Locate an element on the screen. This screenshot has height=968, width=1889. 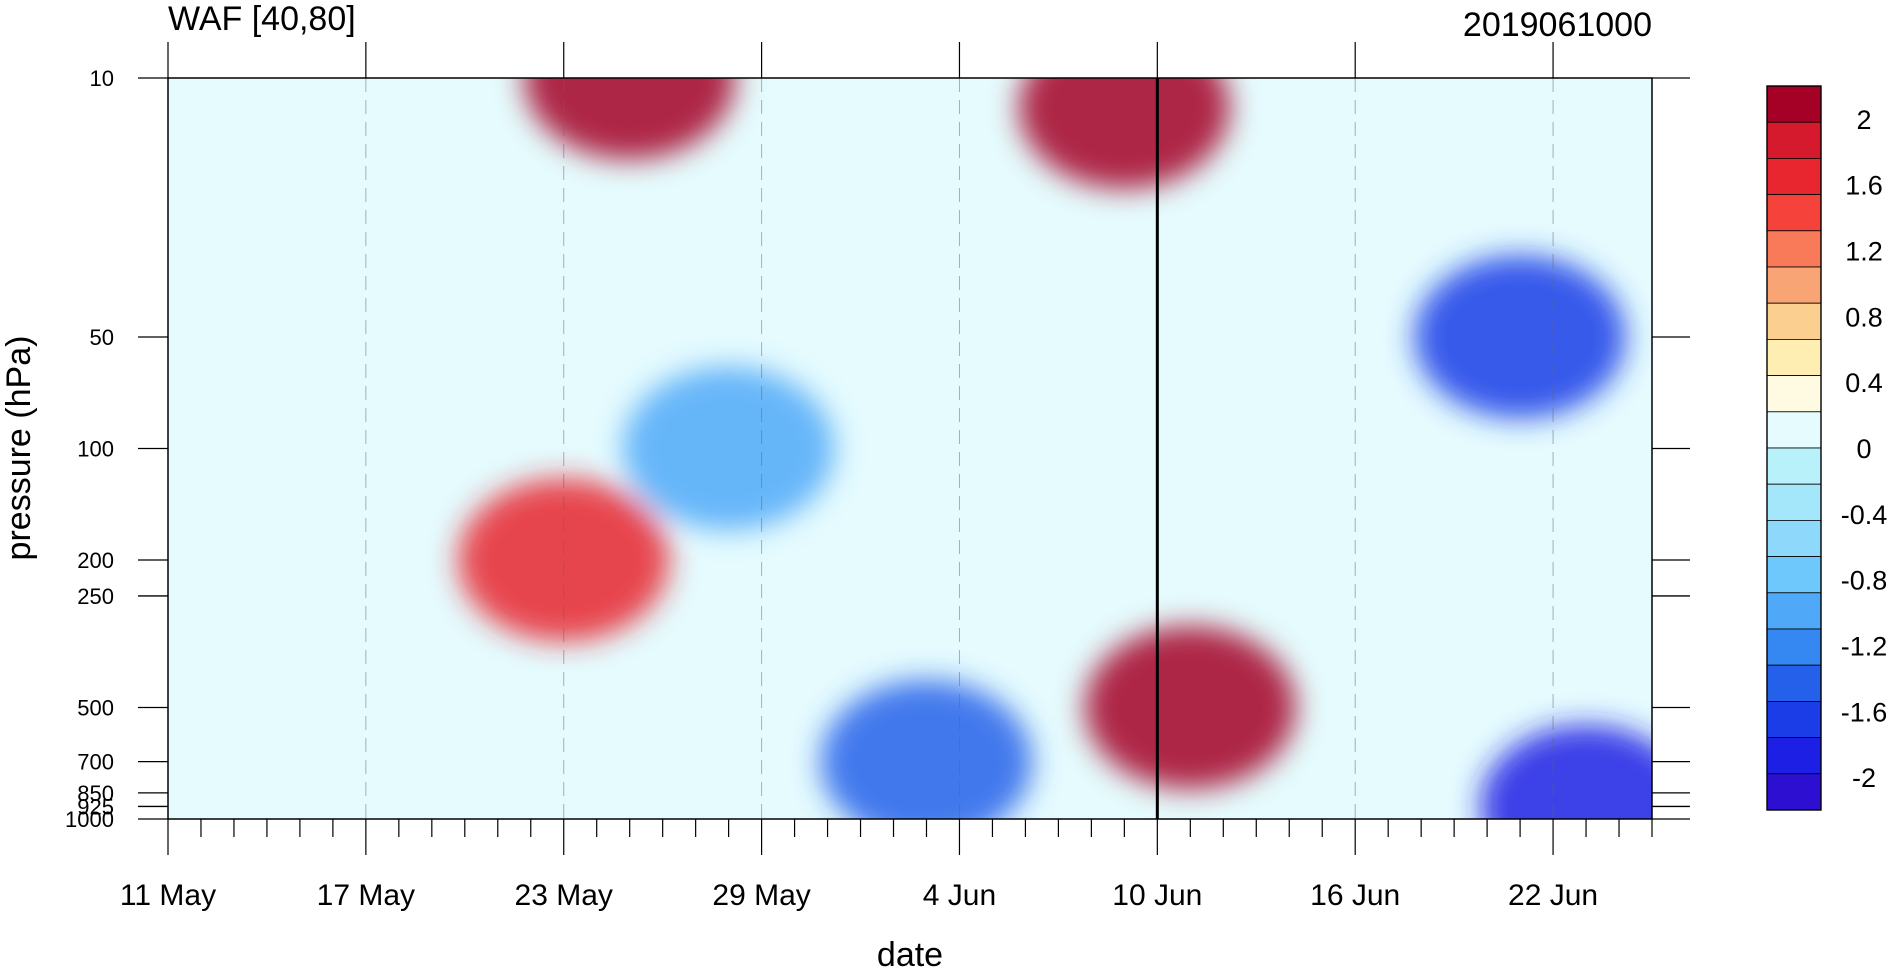
colorbar-label: -0.4 is located at coordinates (1864, 515).